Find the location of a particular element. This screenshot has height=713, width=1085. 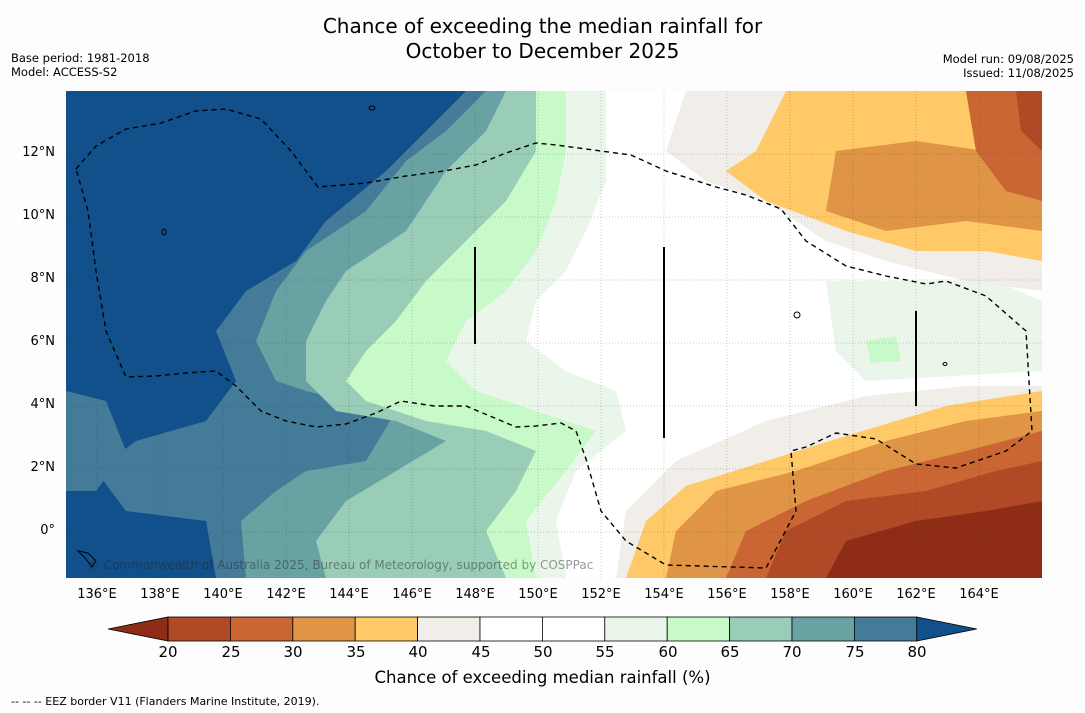

colorbar-tick-60: 60 is located at coordinates (668, 652).